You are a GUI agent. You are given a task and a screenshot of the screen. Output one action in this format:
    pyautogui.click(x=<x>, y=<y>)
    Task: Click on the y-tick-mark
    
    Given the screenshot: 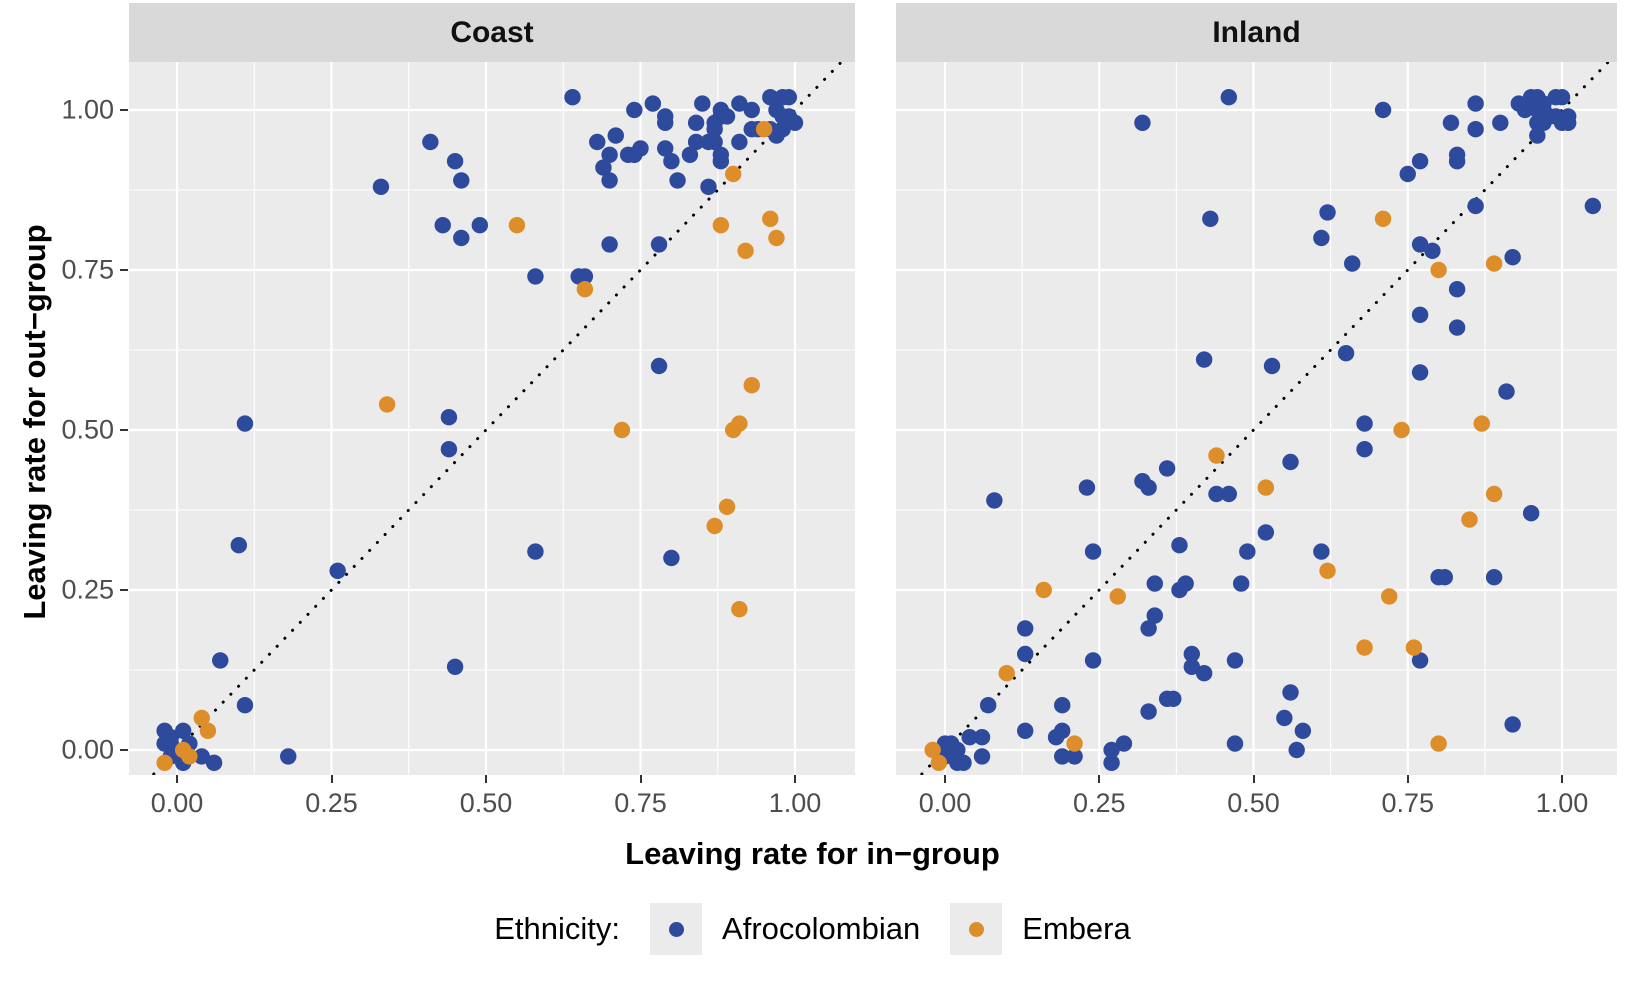 What is the action you would take?
    pyautogui.click(x=124, y=270)
    